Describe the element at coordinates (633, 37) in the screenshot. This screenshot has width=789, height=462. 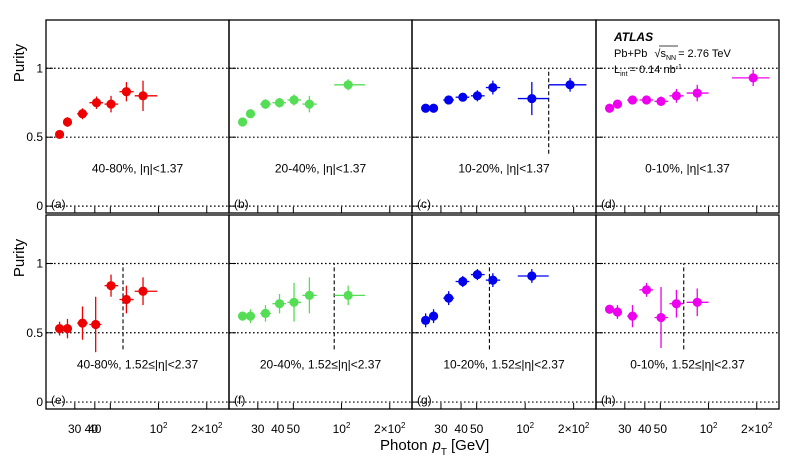
I see `atlas-label: ATLAS` at that location.